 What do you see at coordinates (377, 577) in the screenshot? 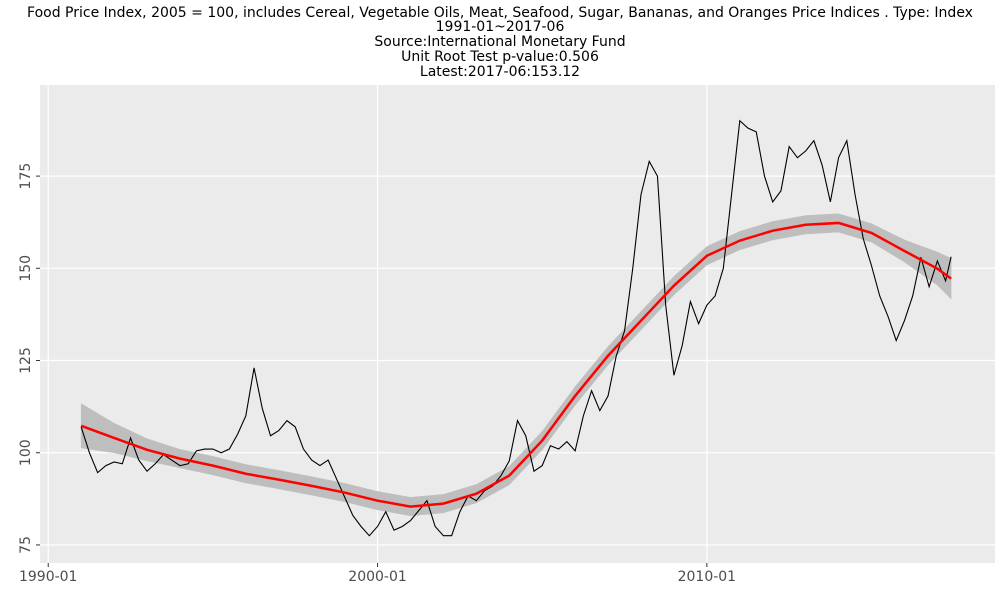
I see `x-tick-label: 2000-01` at bounding box center [377, 577].